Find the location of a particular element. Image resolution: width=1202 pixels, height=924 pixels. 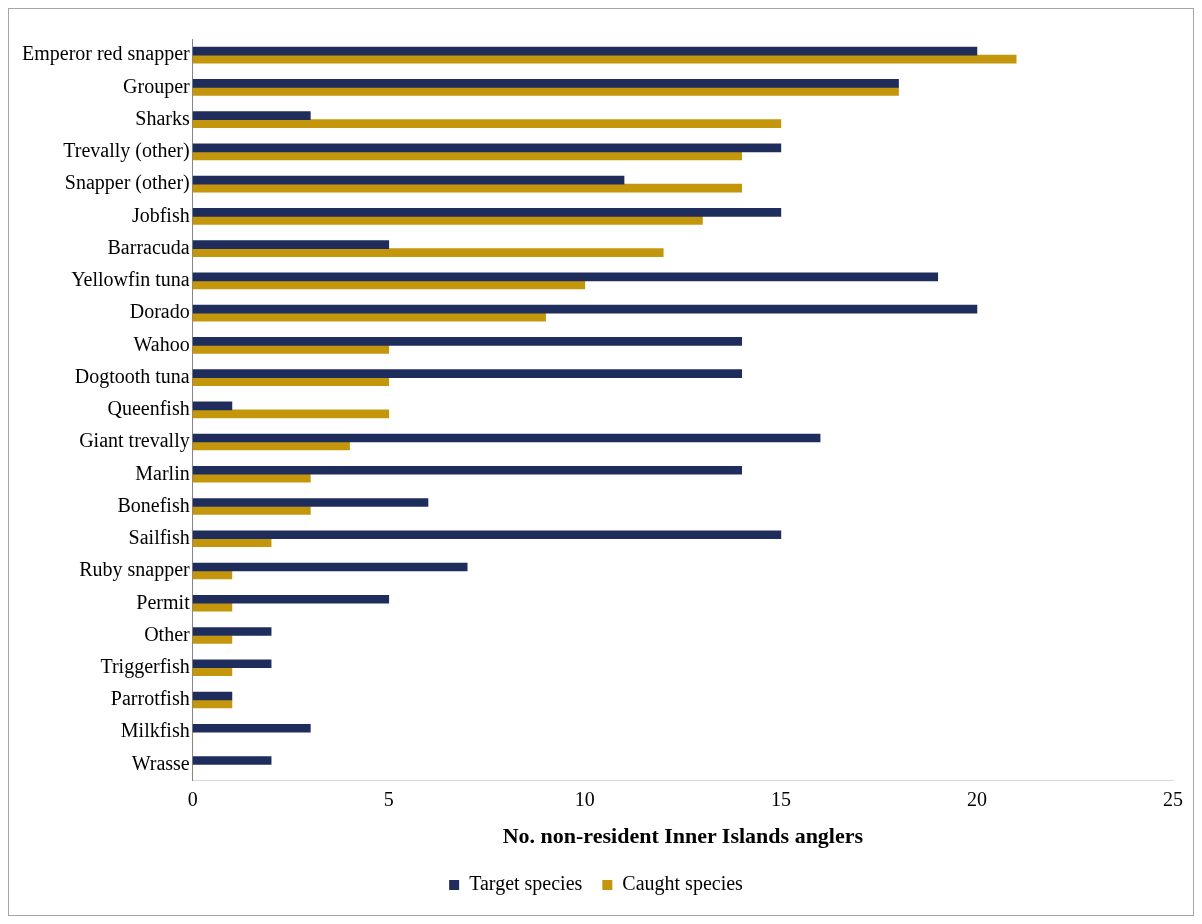

x-tick-label: 10 is located at coordinates (584, 798).